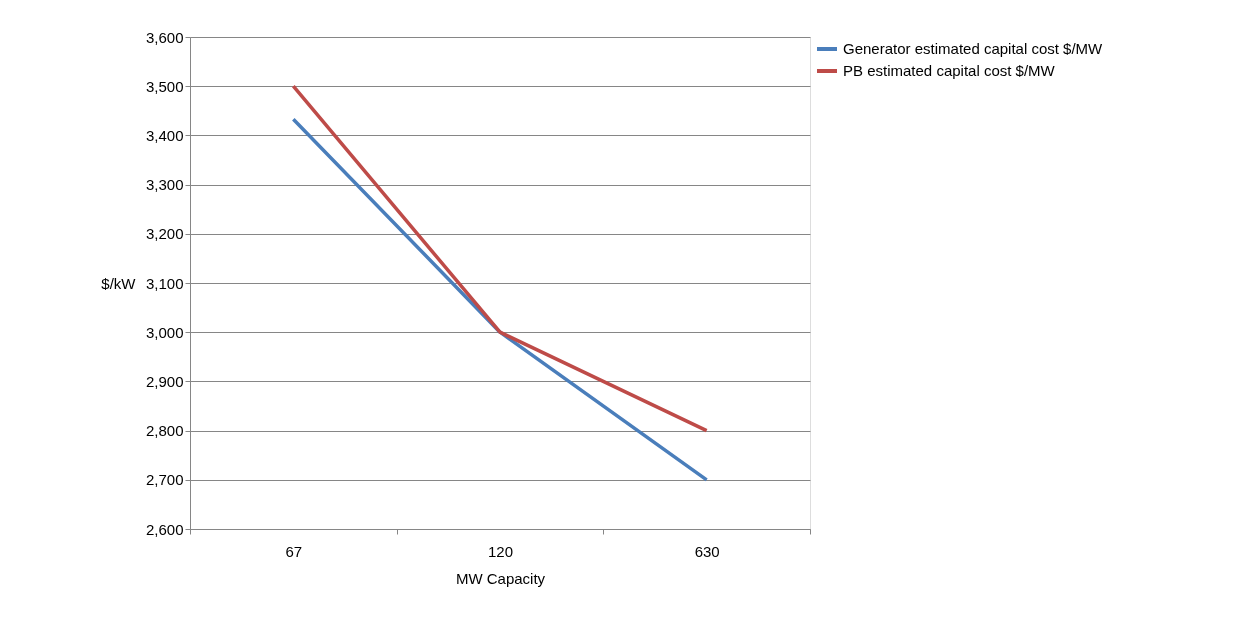  I want to click on y-tick-label: 2,800, so click(164, 431).